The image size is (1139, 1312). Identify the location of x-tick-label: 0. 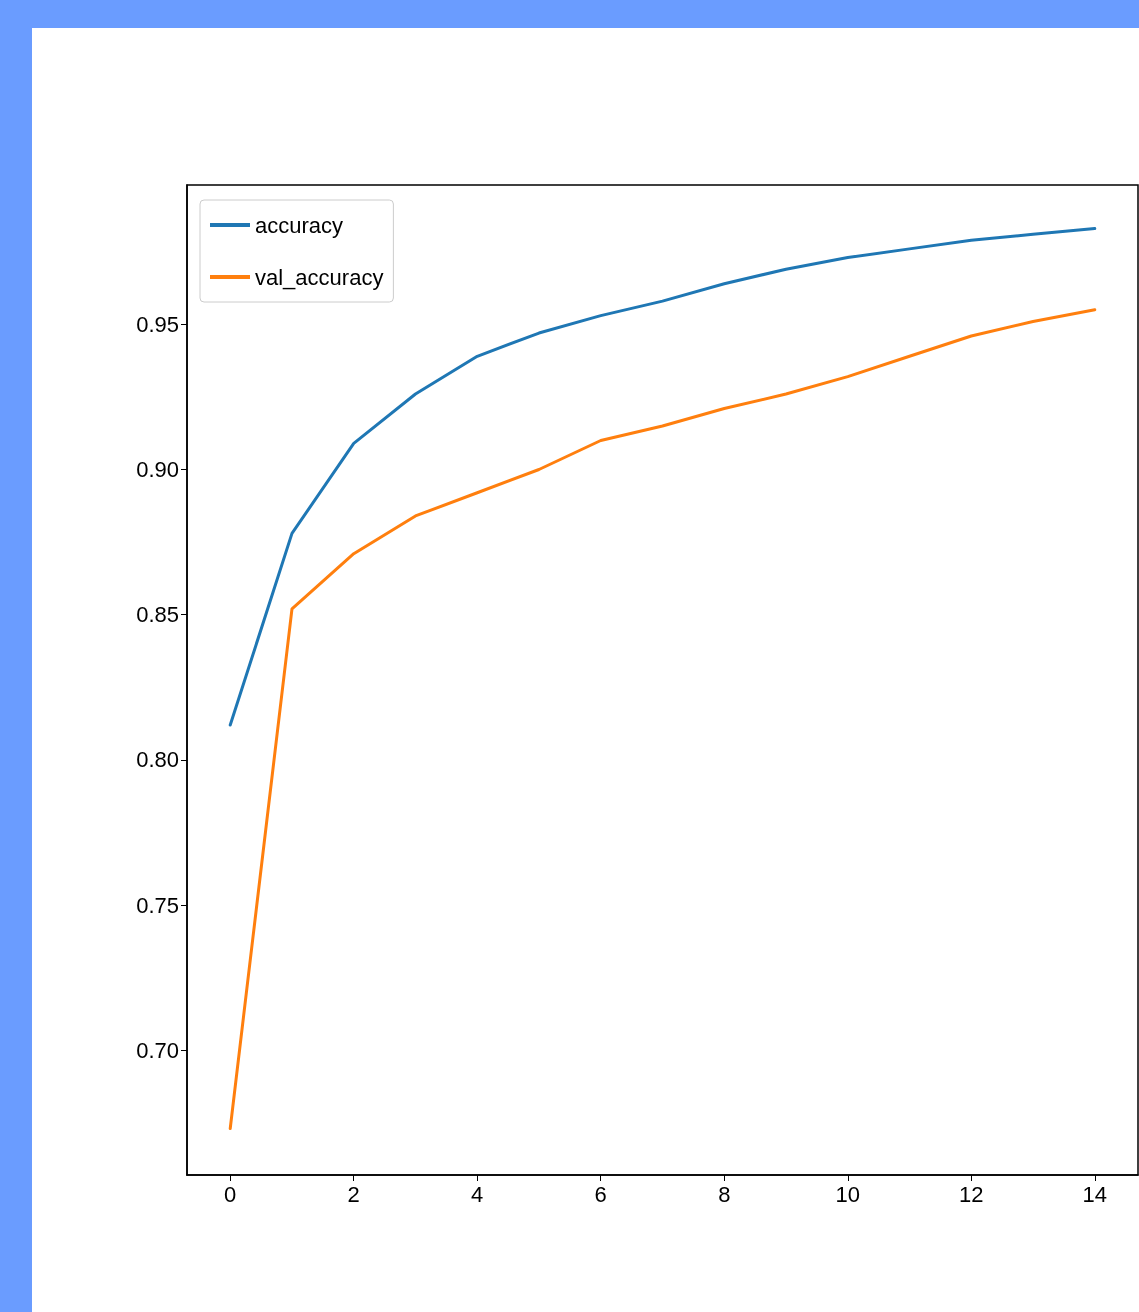
(230, 1194).